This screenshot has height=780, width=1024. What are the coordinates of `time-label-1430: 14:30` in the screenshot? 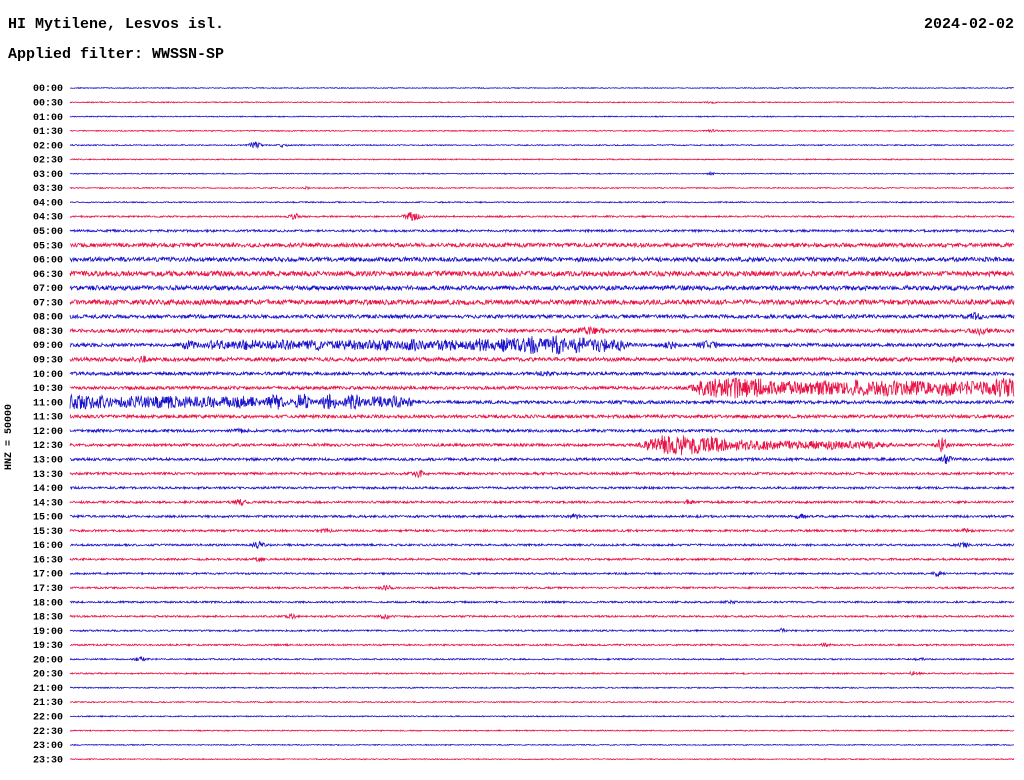 It's located at (48, 503).